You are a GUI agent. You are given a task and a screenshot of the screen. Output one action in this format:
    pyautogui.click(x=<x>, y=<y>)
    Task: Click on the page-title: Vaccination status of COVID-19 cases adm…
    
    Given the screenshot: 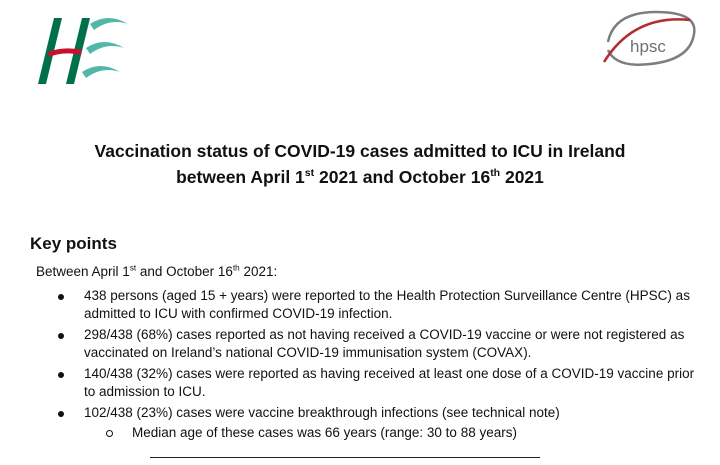 What is the action you would take?
    pyautogui.click(x=360, y=164)
    